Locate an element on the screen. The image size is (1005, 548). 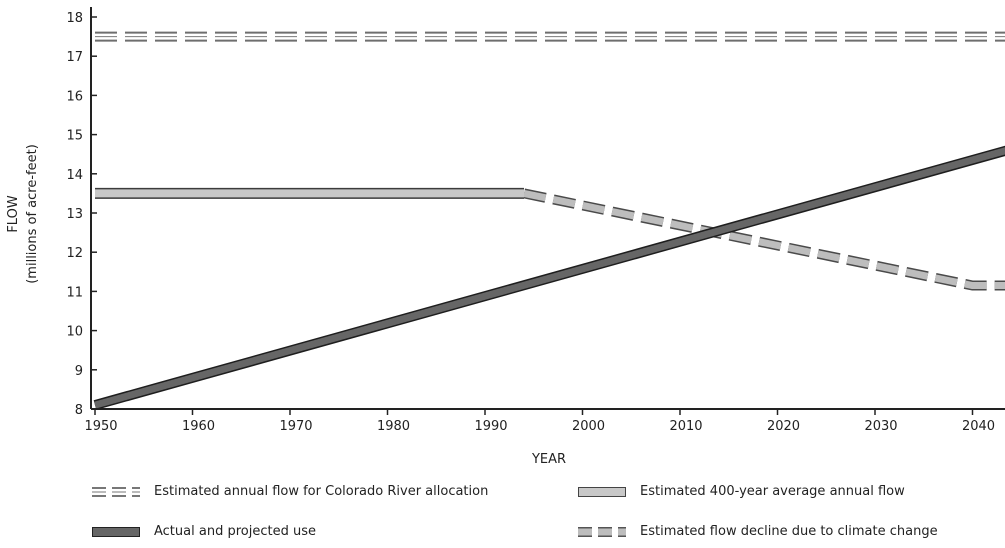
y-tick-label-12: 12 is located at coordinates (74, 253).